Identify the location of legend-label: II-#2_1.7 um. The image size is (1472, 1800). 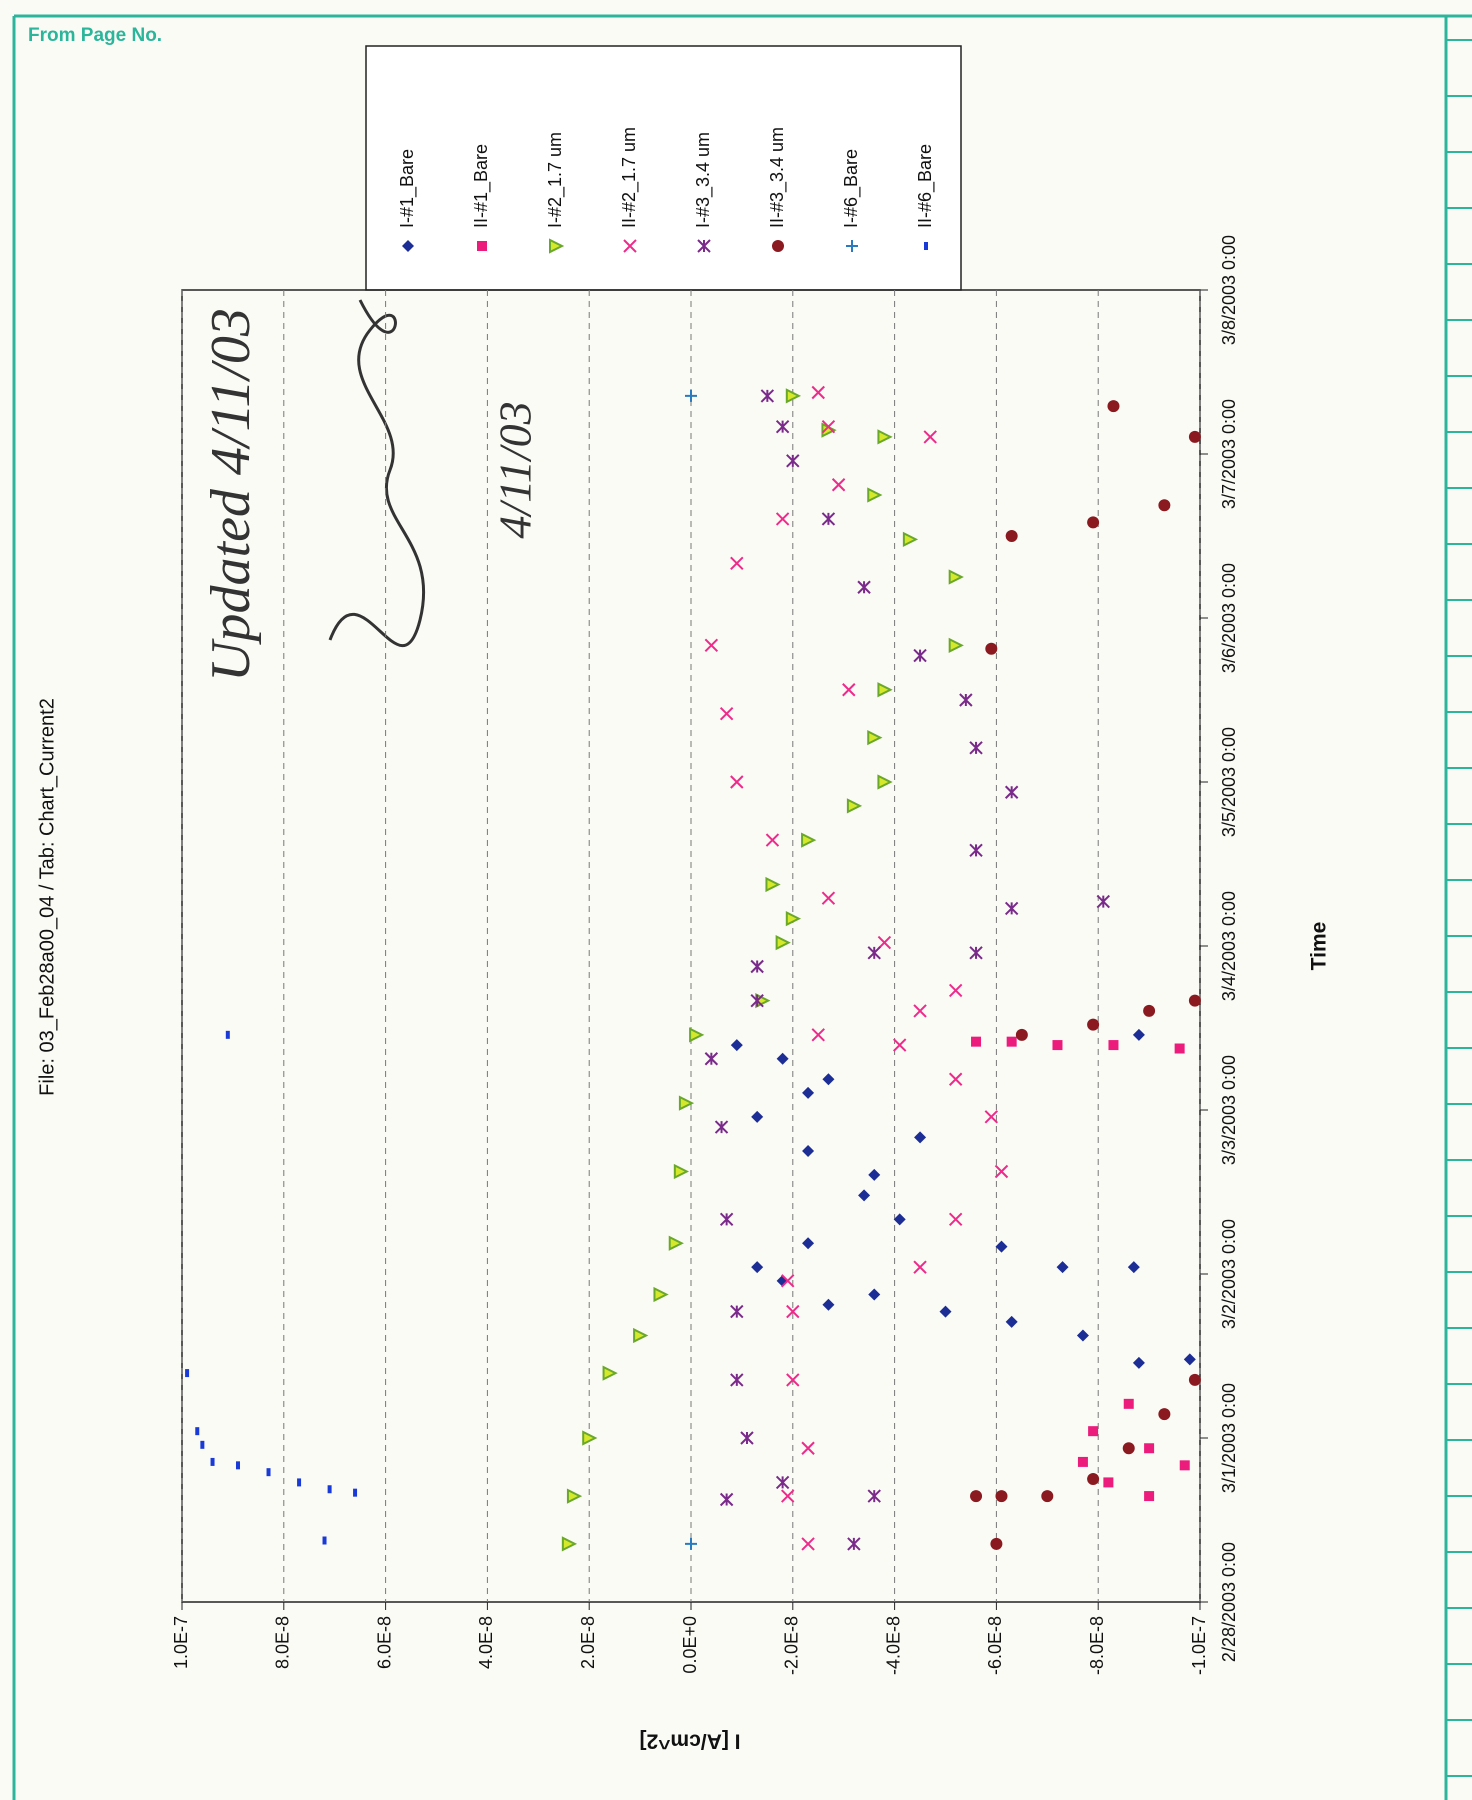
(629, 177).